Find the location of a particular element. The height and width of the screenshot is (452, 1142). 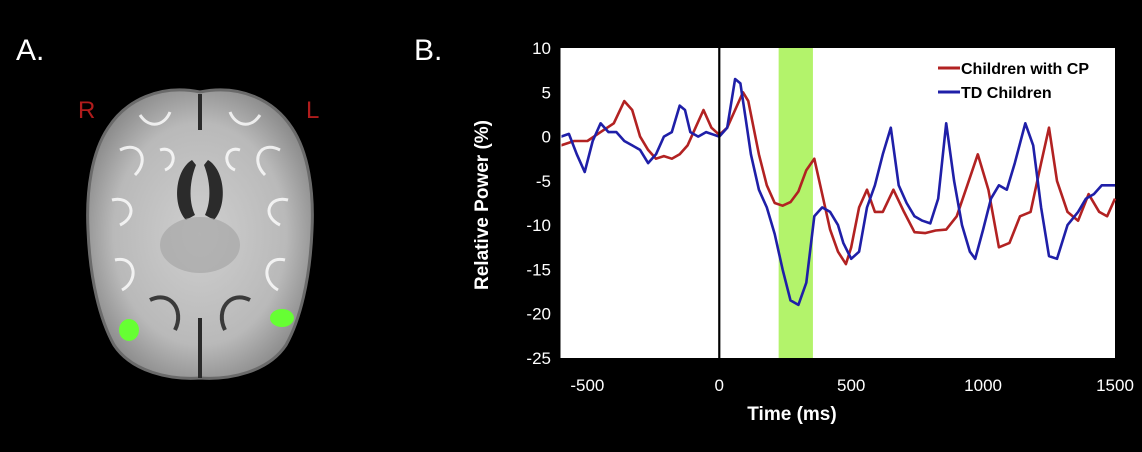

posterior-sulci is located at coordinates (200, 313).